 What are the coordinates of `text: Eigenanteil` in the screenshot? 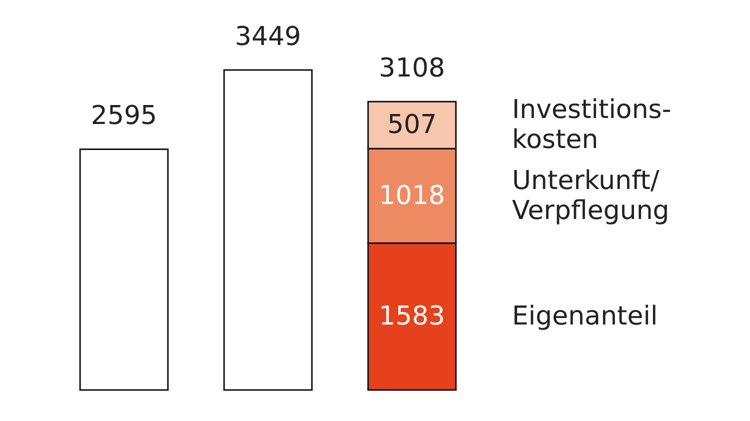 It's located at (585, 317).